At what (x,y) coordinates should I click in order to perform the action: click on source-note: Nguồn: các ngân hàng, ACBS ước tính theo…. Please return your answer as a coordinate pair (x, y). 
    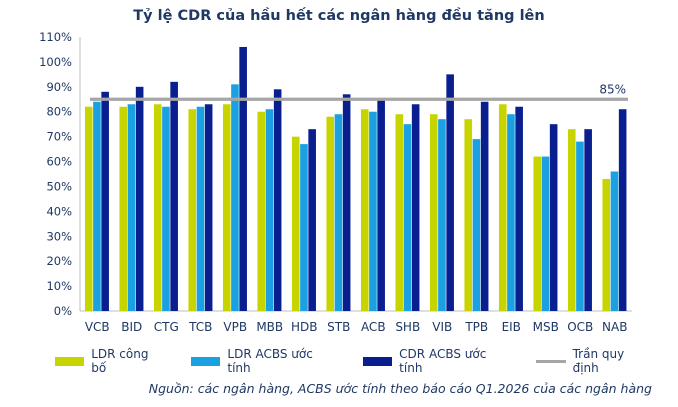
    Looking at the image, I should click on (400, 388).